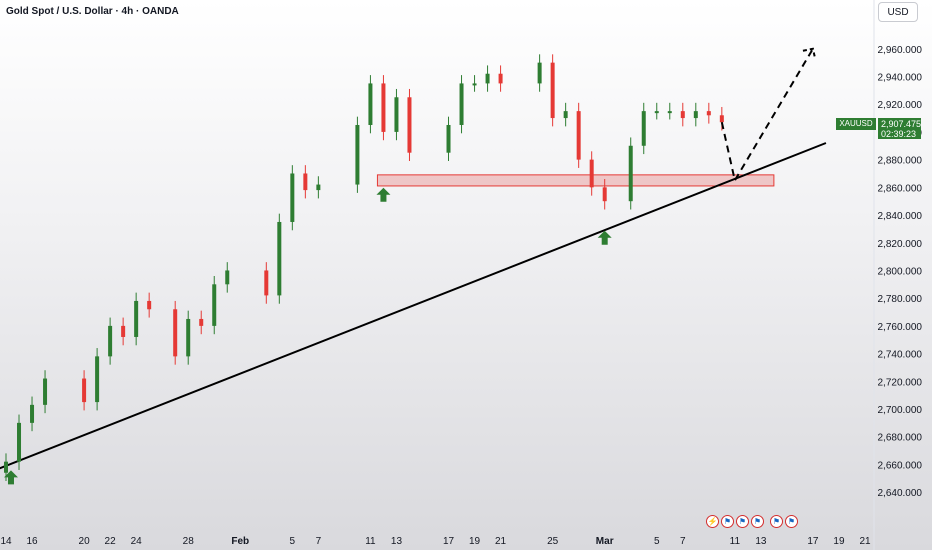 Image resolution: width=932 pixels, height=550 pixels. What do you see at coordinates (240, 541) in the screenshot?
I see `x-tick-label: Feb` at bounding box center [240, 541].